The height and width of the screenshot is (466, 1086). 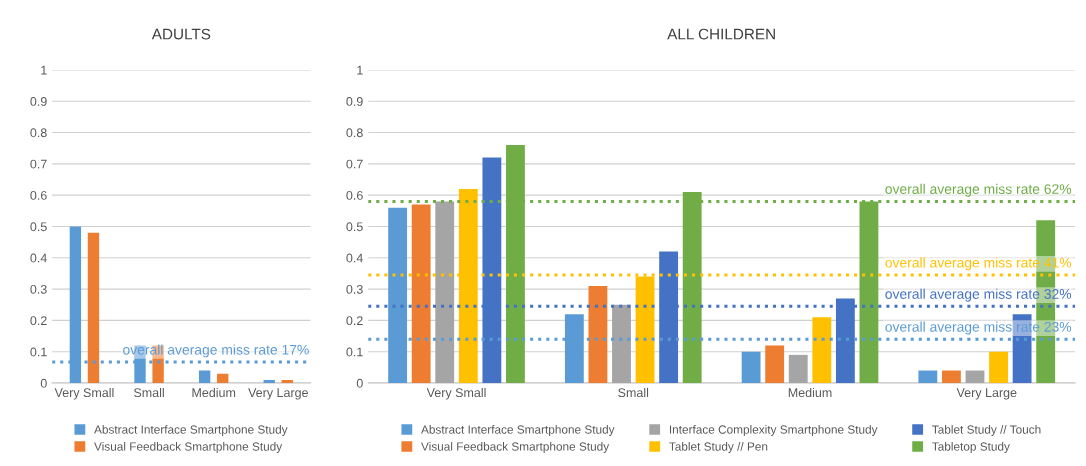 What do you see at coordinates (971, 448) in the screenshot?
I see `legend-label: Tabletop Study` at bounding box center [971, 448].